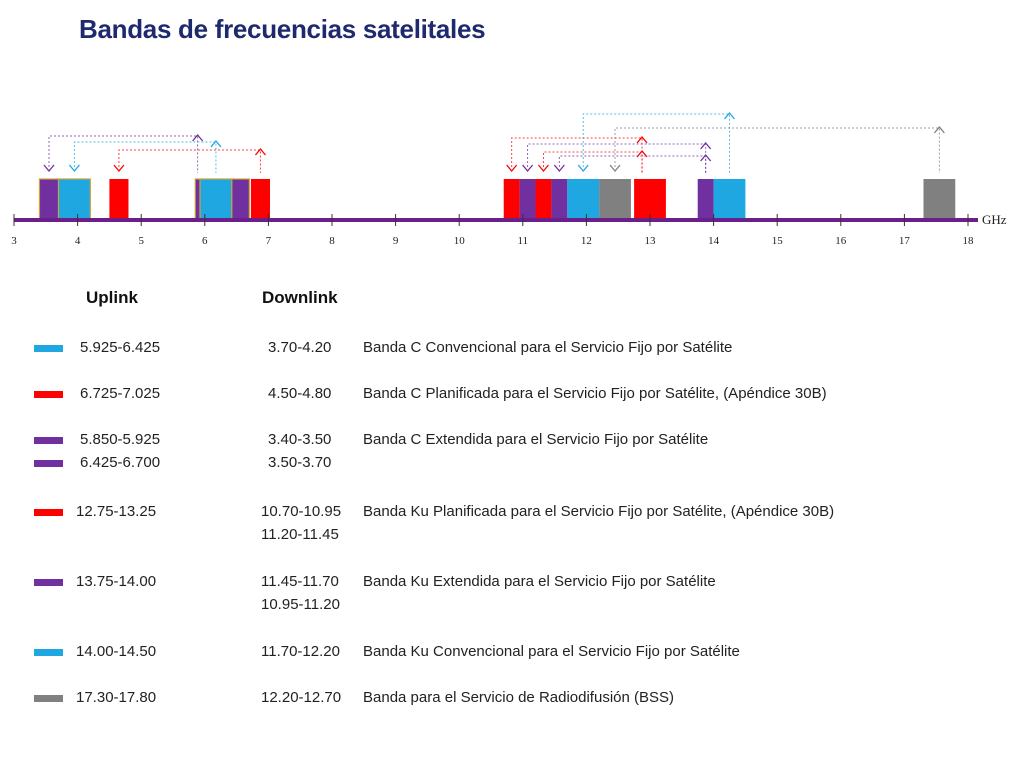 The image size is (1024, 768). What do you see at coordinates (120, 439) in the screenshot?
I see `uplink-range: 5.850-5.925` at bounding box center [120, 439].